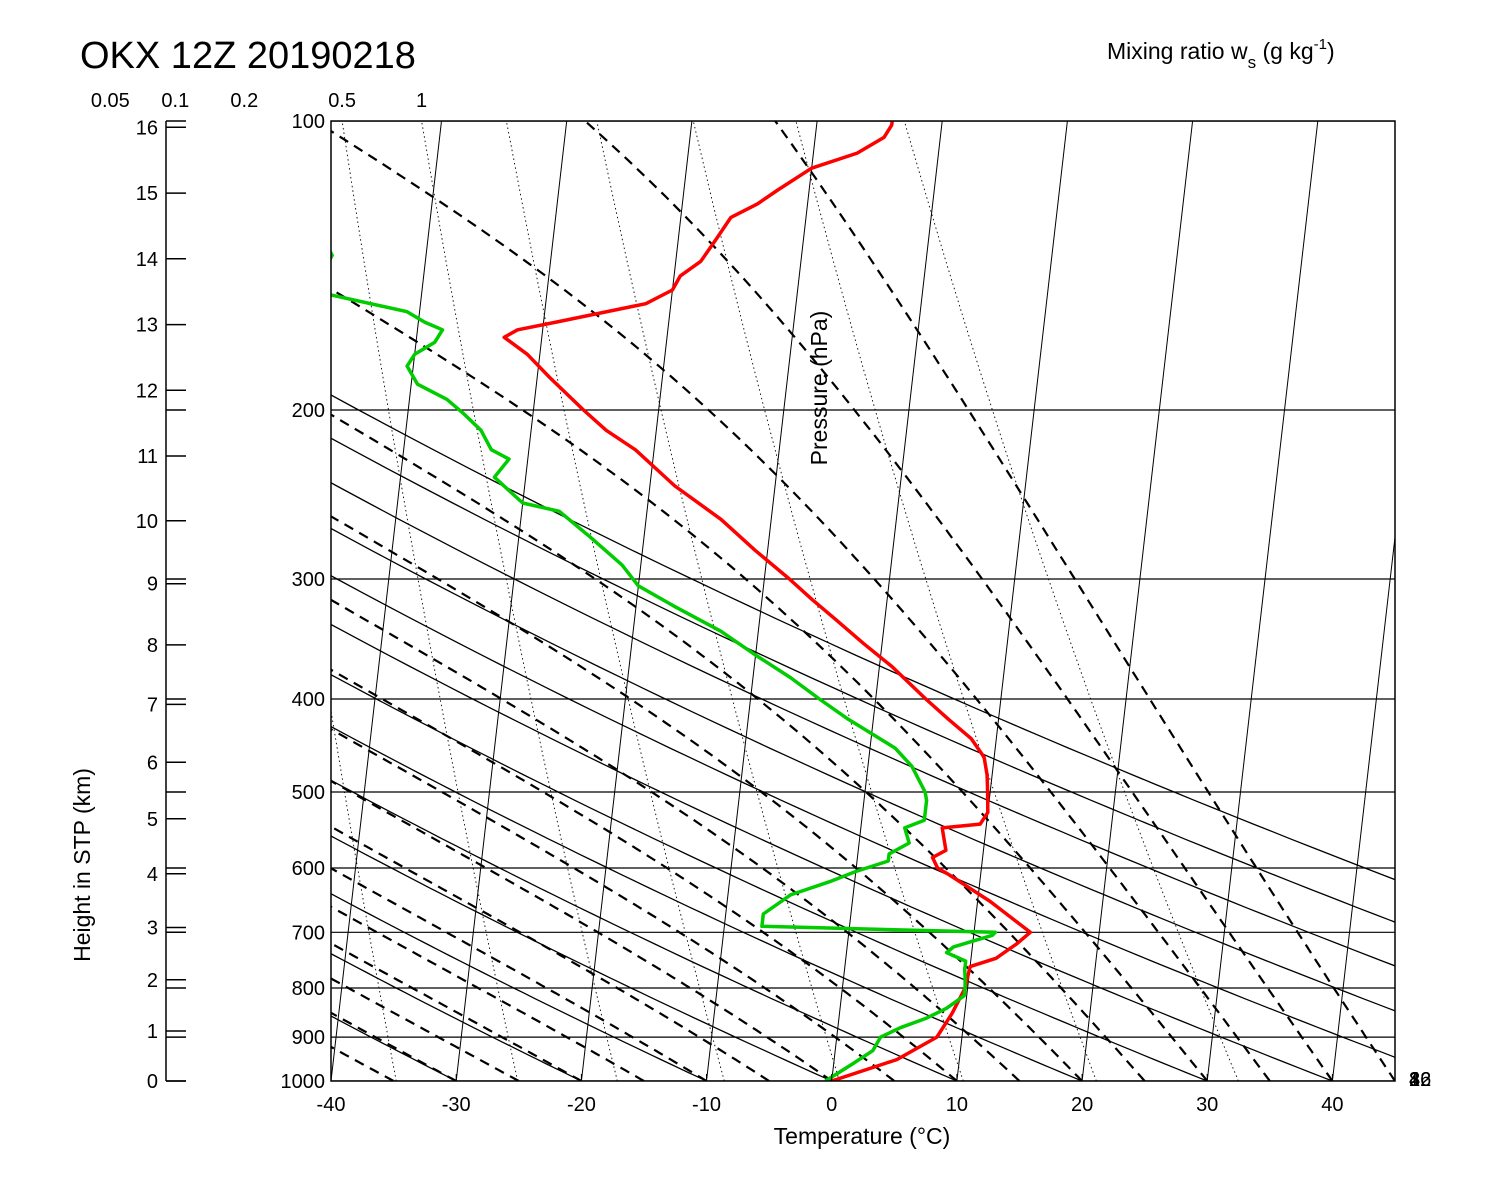 Image resolution: width=1500 pixels, height=1200 pixels. What do you see at coordinates (152, 705) in the screenshot?
I see `height-tick-label: 7` at bounding box center [152, 705].